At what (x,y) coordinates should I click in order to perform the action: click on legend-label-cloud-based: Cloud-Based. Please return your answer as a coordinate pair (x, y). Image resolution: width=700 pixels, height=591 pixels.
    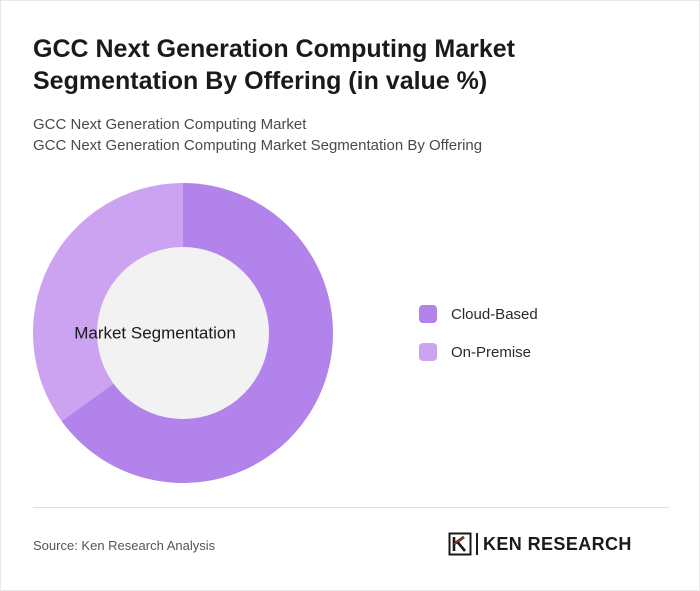
    Looking at the image, I should click on (494, 314).